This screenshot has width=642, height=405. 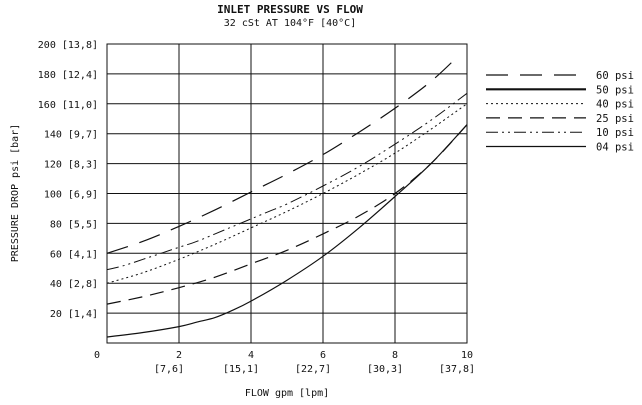 What do you see at coordinates (71, 195) in the screenshot?
I see `y-tick-label: 100 [6,9]` at bounding box center [71, 195].